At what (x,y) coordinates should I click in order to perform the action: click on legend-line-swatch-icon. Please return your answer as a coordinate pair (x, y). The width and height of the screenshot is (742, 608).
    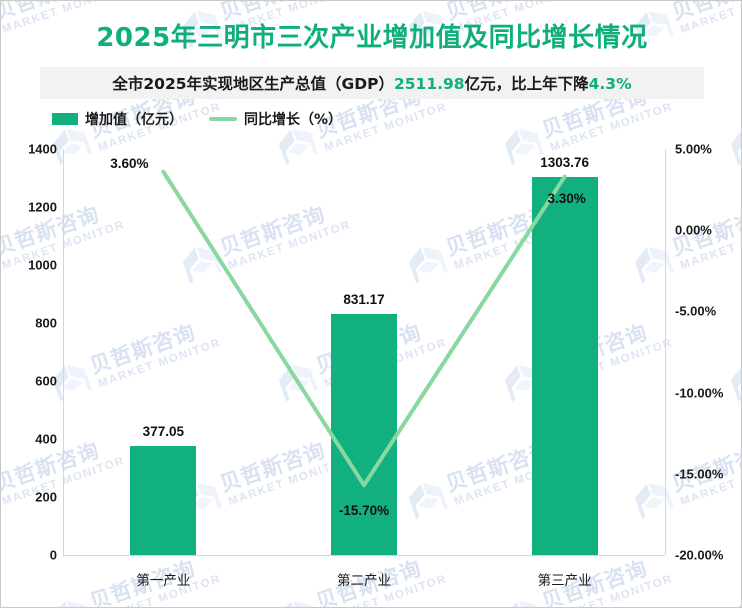
    Looking at the image, I should click on (223, 119).